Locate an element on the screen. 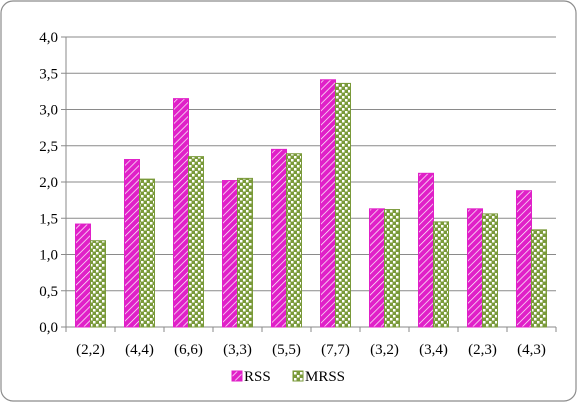 This screenshot has width=577, height=407. x-tick-label: (2,2) is located at coordinates (90, 350).